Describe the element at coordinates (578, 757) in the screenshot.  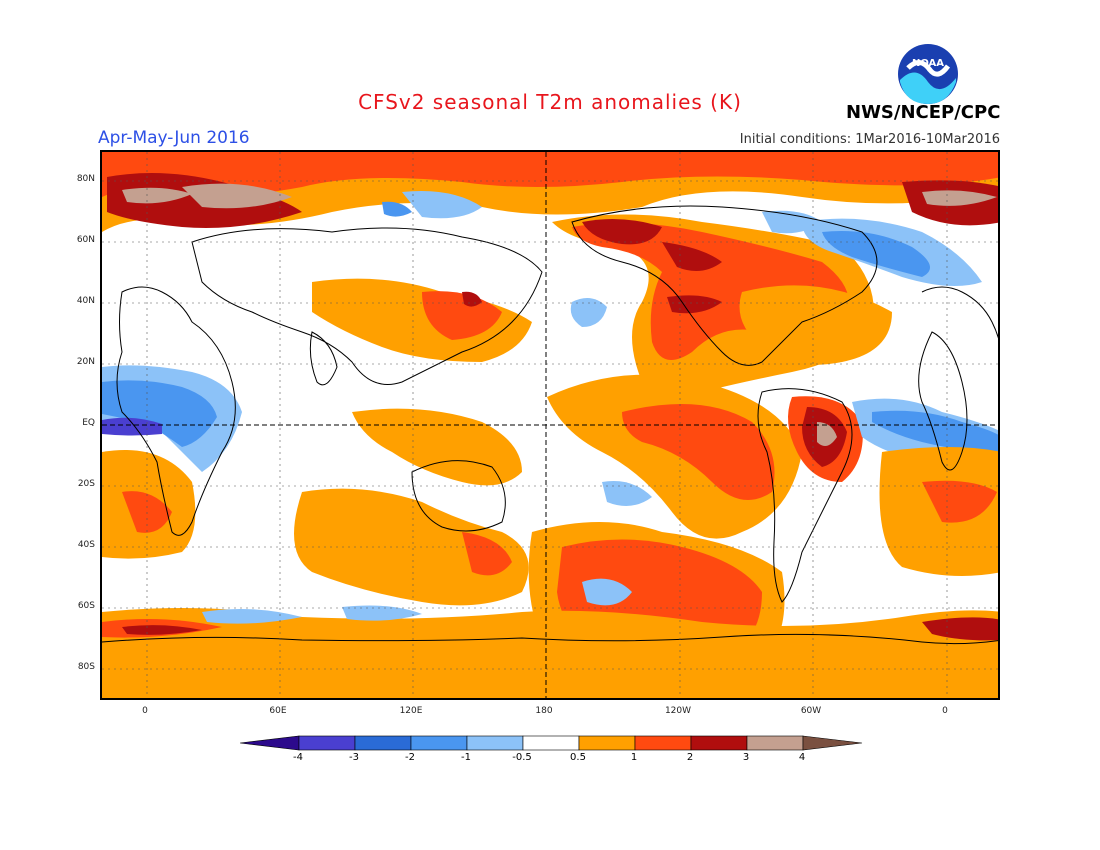
I see `legend-label: 0.5` at that location.